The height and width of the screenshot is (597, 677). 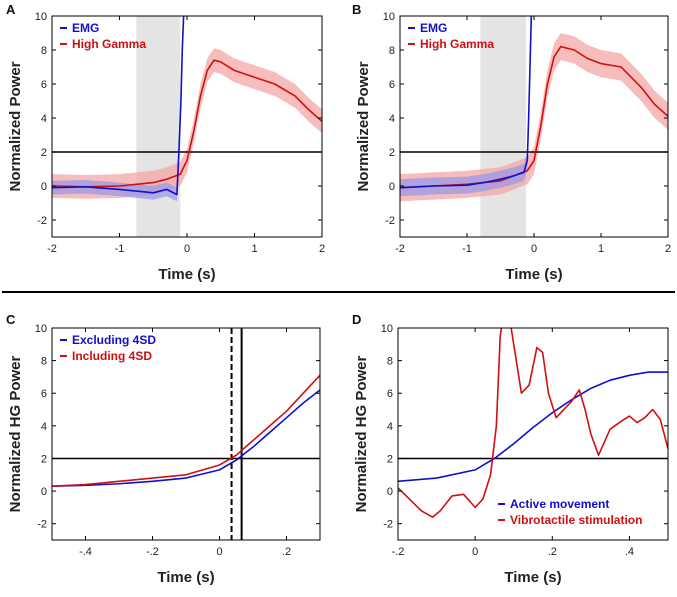 I want to click on panel-letter: B, so click(x=356, y=9).